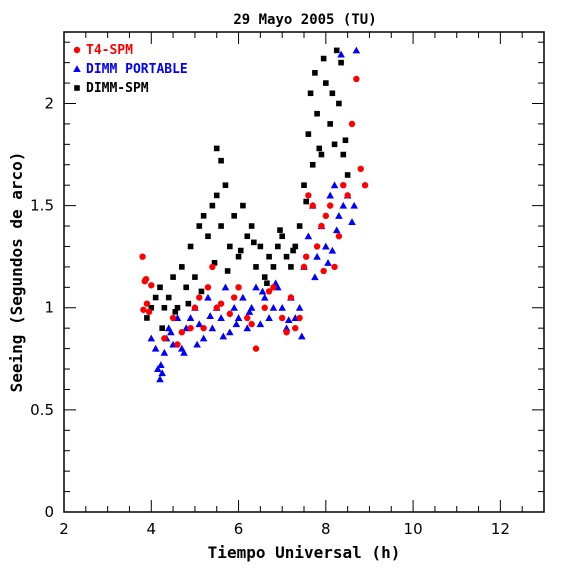 The image size is (574, 574). I want to click on y-tick-label: 1, so click(49, 308).